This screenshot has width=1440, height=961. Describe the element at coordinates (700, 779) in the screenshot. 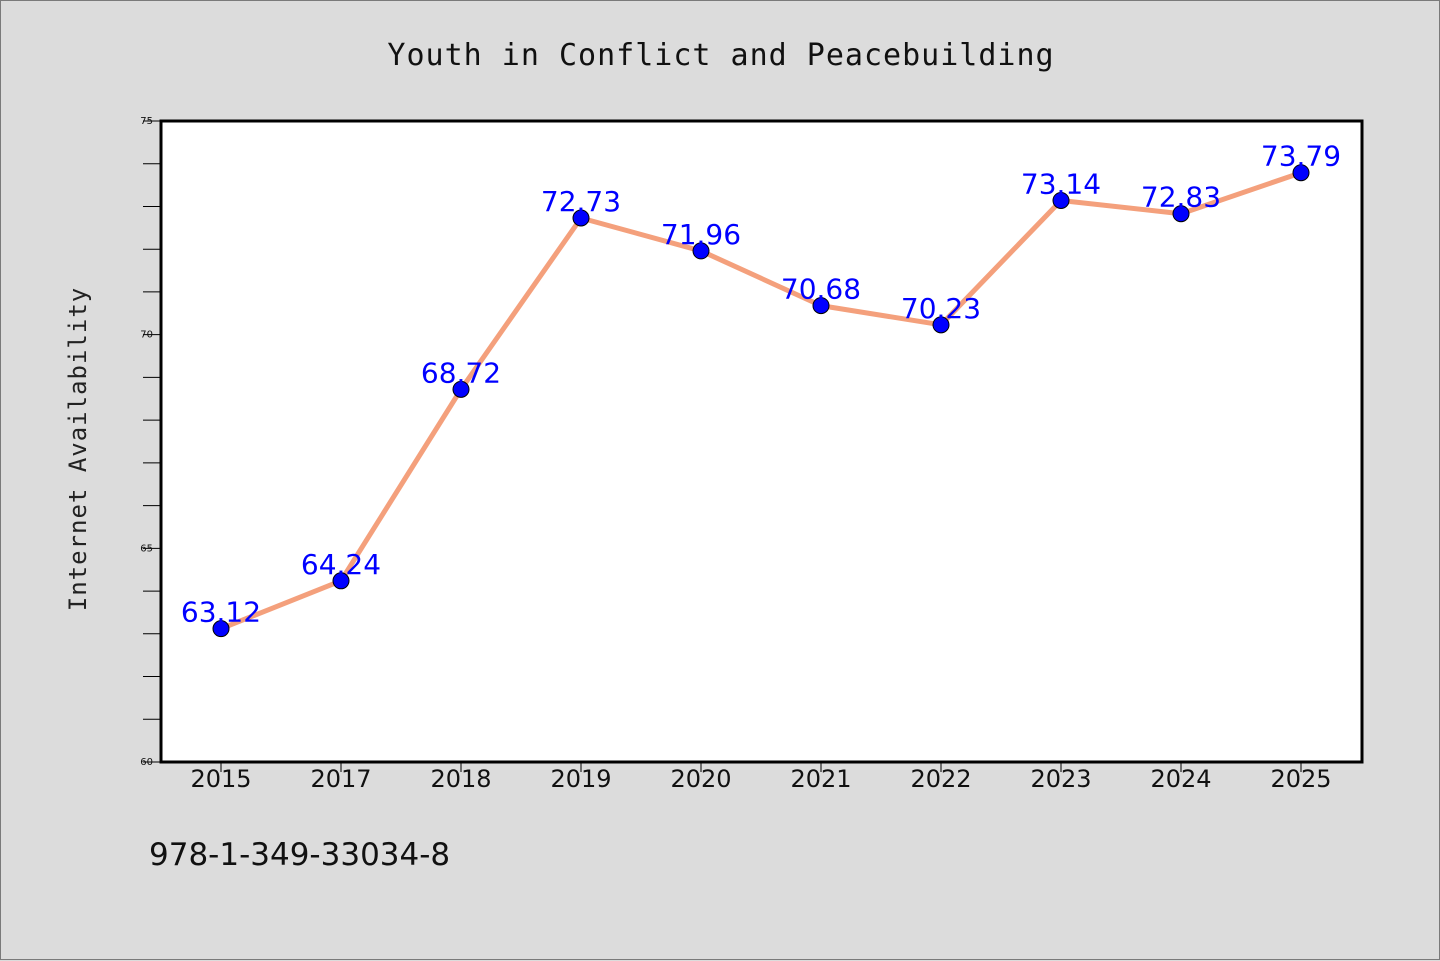

I see `x-tick-label: 2020` at that location.